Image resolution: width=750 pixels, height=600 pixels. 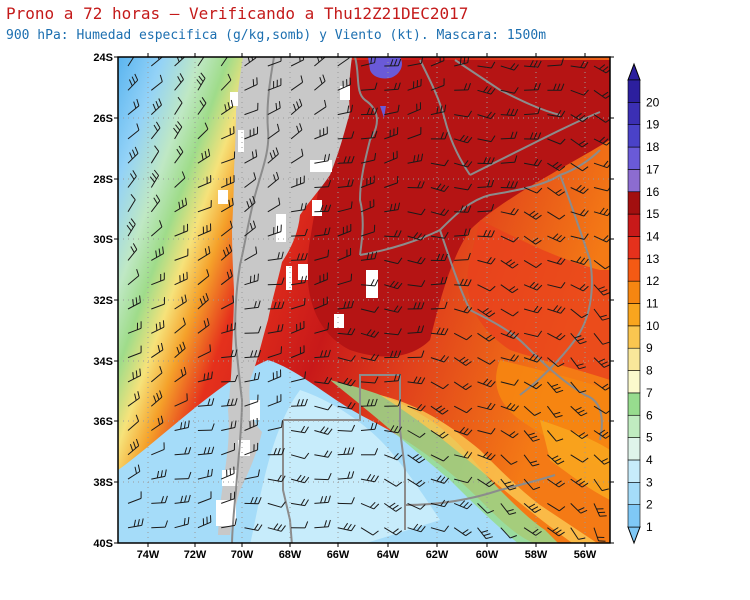 What do you see at coordinates (649, 482) in the screenshot?
I see `colorbar-label: 3` at bounding box center [649, 482].